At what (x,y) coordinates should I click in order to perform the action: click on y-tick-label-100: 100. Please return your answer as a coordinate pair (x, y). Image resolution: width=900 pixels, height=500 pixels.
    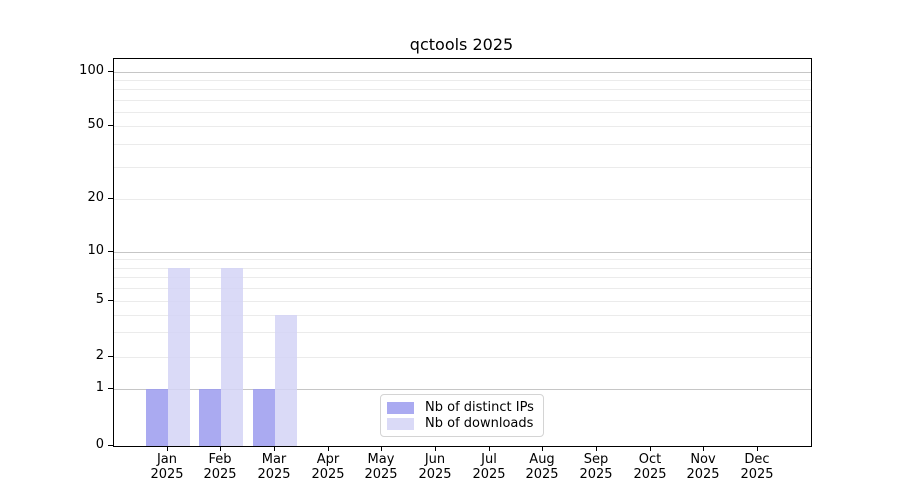
    Looking at the image, I should click on (91, 70).